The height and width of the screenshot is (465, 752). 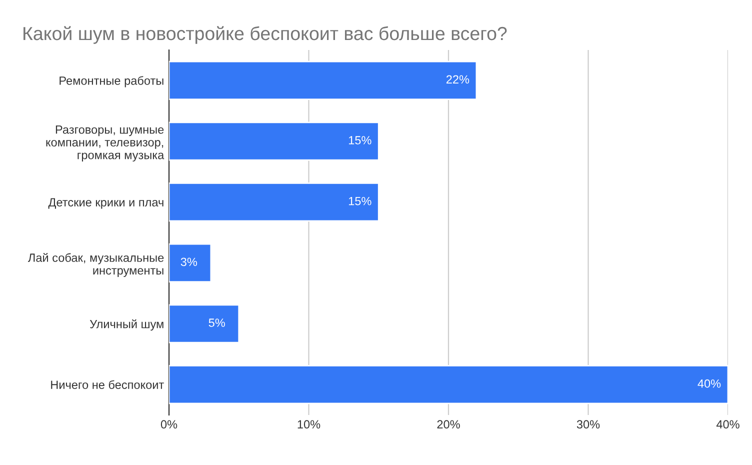 What do you see at coordinates (107, 384) in the screenshot?
I see `y-tick-label: Ничего не беспокоит` at bounding box center [107, 384].